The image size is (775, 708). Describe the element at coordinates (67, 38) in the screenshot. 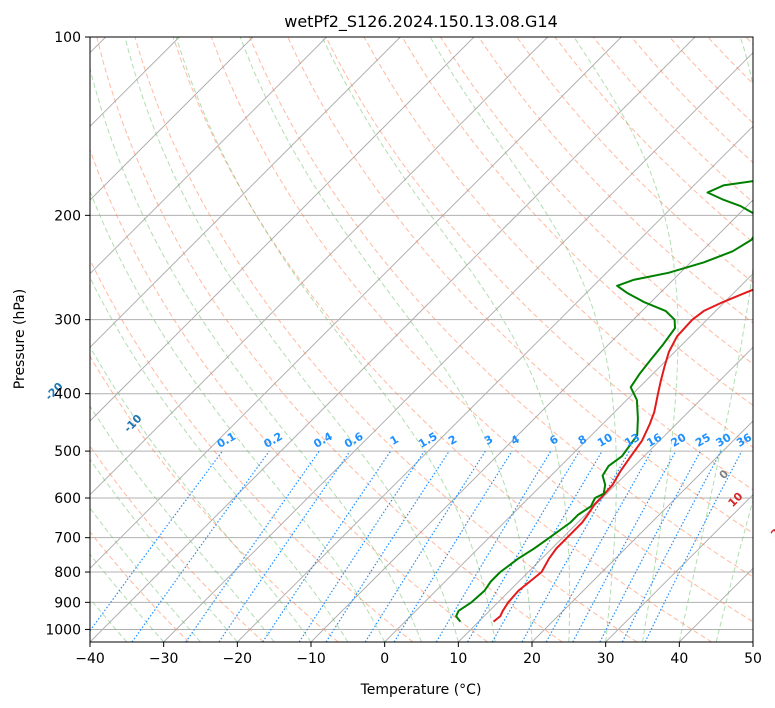

I see `y-tick-label: 100` at that location.